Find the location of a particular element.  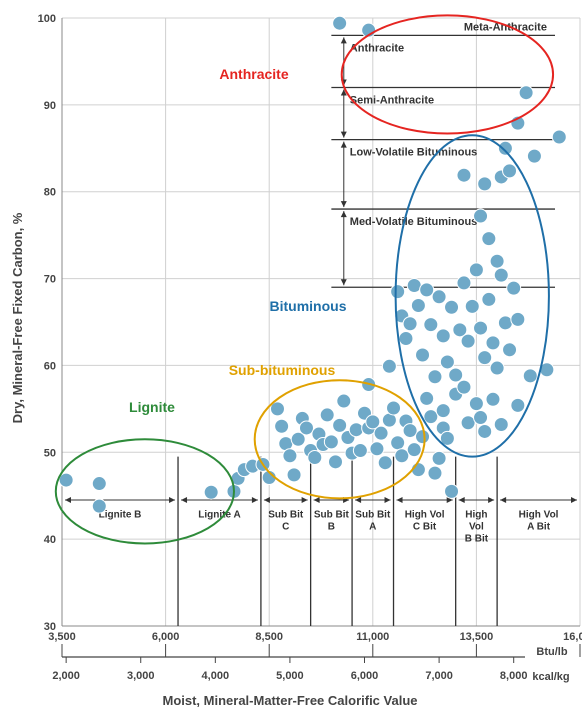

kcal-tick-label: 7,000 is located at coordinates (439, 676).